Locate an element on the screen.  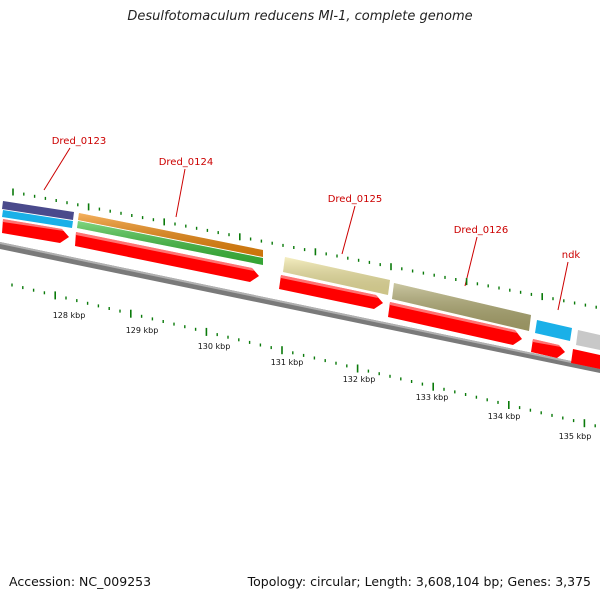
feature-bar-purple is located at coordinates (38, 210).